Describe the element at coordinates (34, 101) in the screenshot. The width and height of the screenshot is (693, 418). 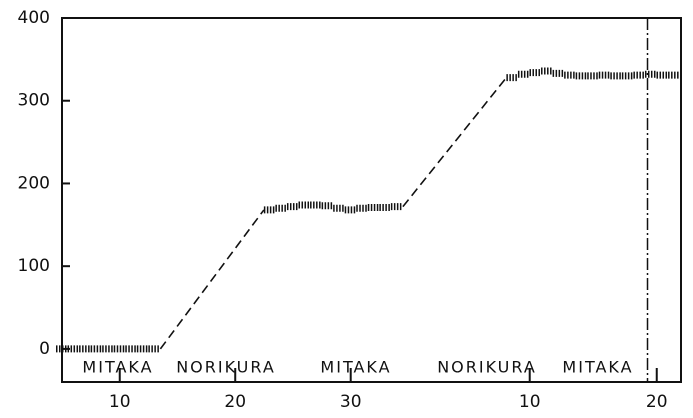
I see `y-tick-label: 300` at that location.